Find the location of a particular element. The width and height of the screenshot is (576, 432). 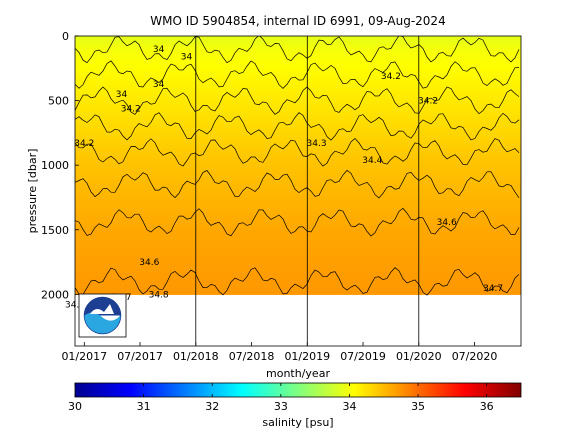

y-tick-label: 500 is located at coordinates (58, 101).